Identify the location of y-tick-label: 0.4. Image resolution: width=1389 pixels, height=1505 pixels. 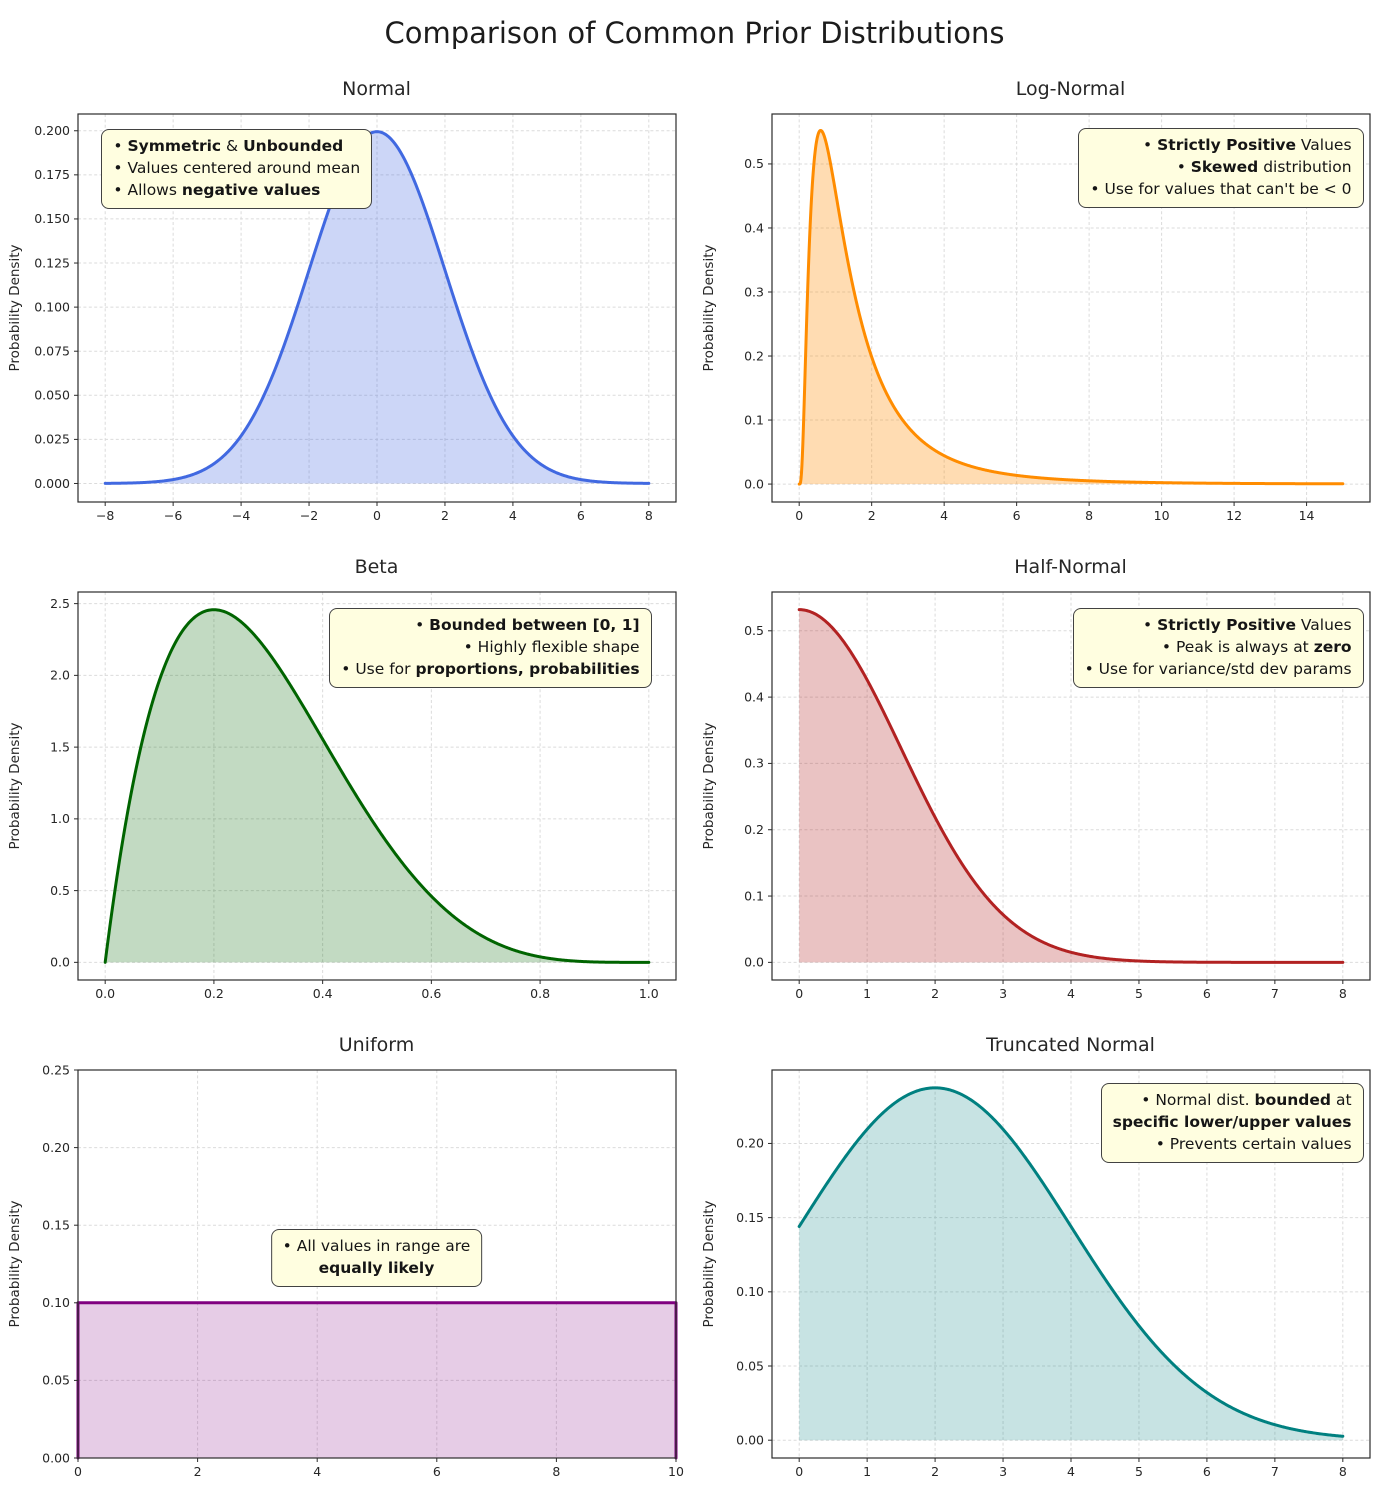
(754, 696).